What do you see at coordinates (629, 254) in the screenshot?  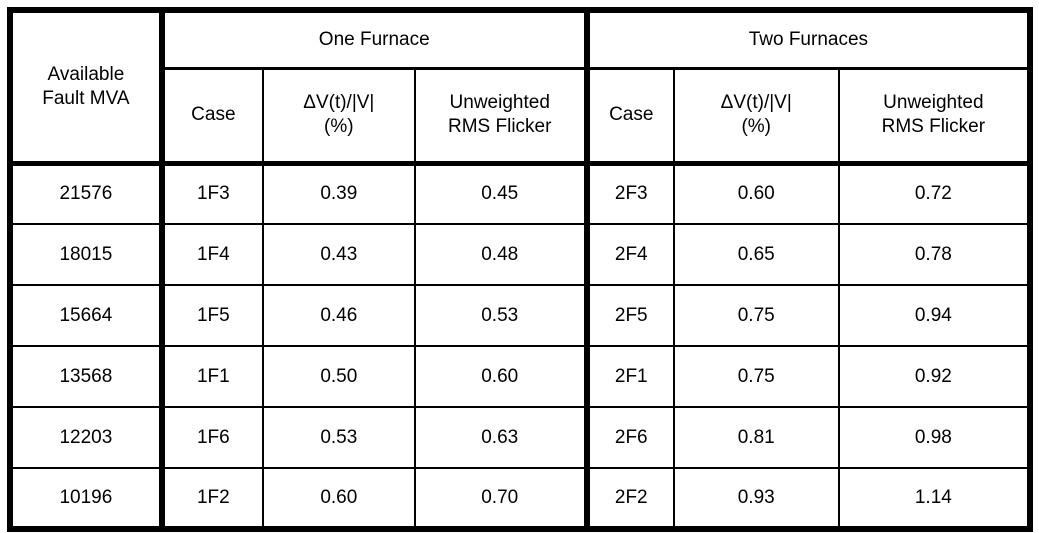 I see `two-case-cell: 2F4` at bounding box center [629, 254].